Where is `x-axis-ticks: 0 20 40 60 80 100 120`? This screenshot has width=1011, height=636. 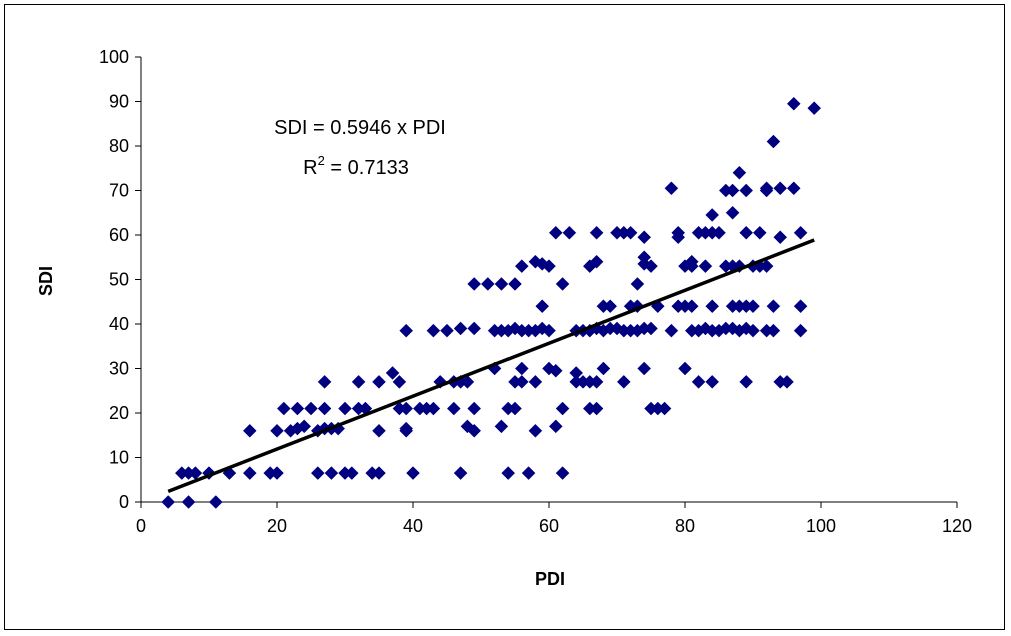
x-axis-ticks: 0 20 40 60 80 100 120 is located at coordinates (554, 519).